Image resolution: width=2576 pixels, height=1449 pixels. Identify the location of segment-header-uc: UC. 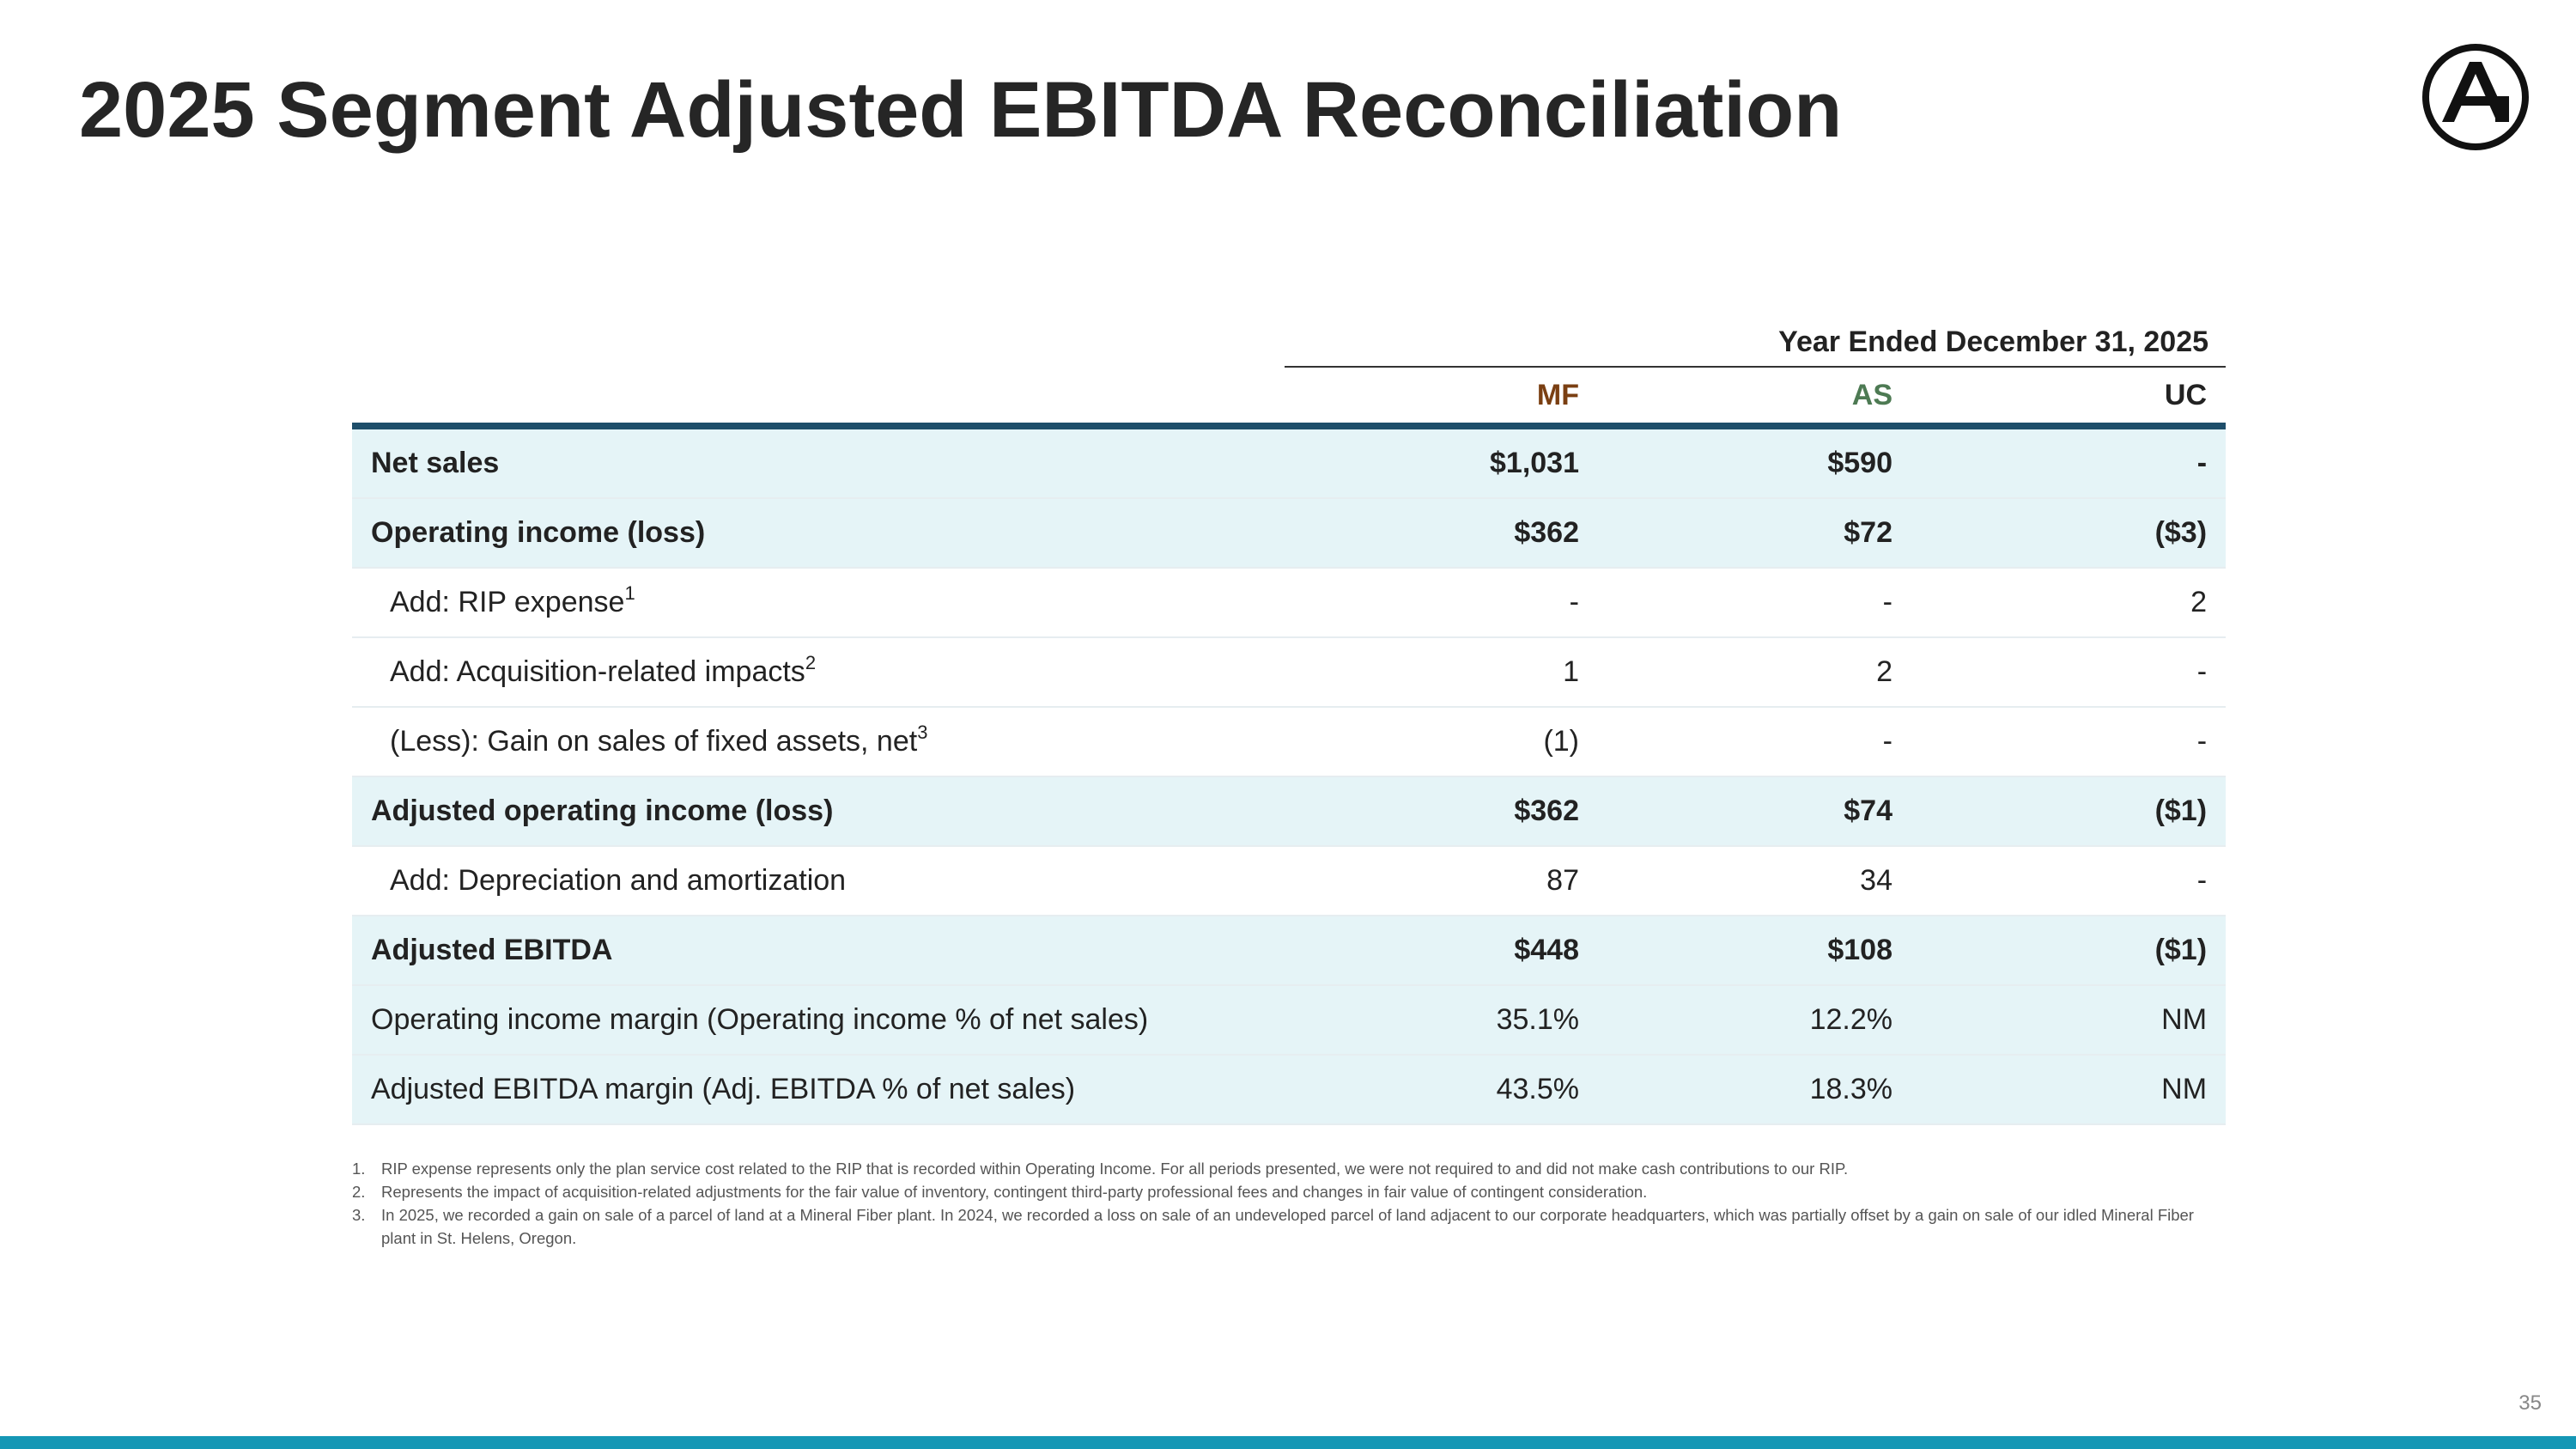
(2069, 398).